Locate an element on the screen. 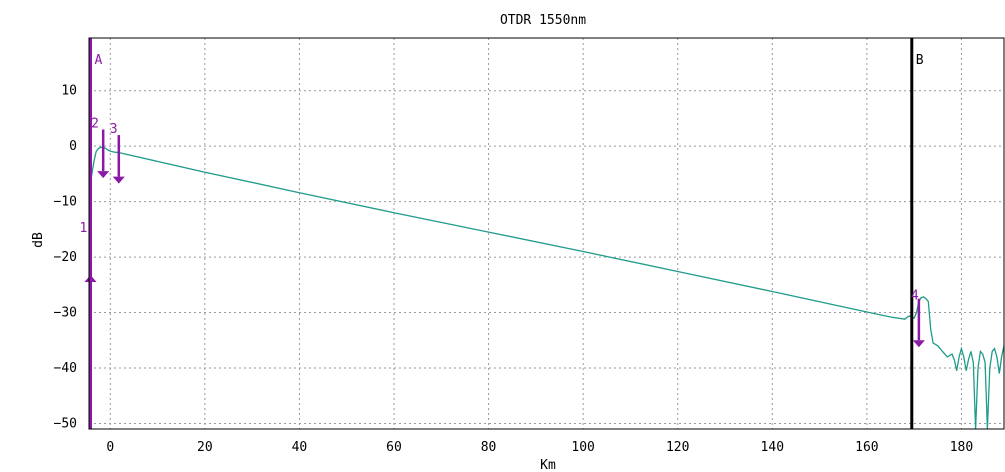  y-tick-labels: 10 0 −10 −20 −30 −40 −50 is located at coordinates (65, 258).